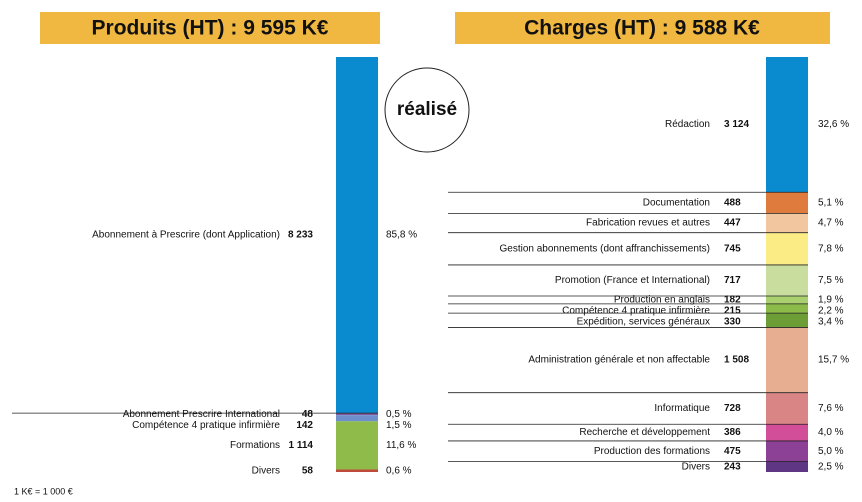 The height and width of the screenshot is (502, 862). I want to click on value-label: 1 508, so click(736, 360).